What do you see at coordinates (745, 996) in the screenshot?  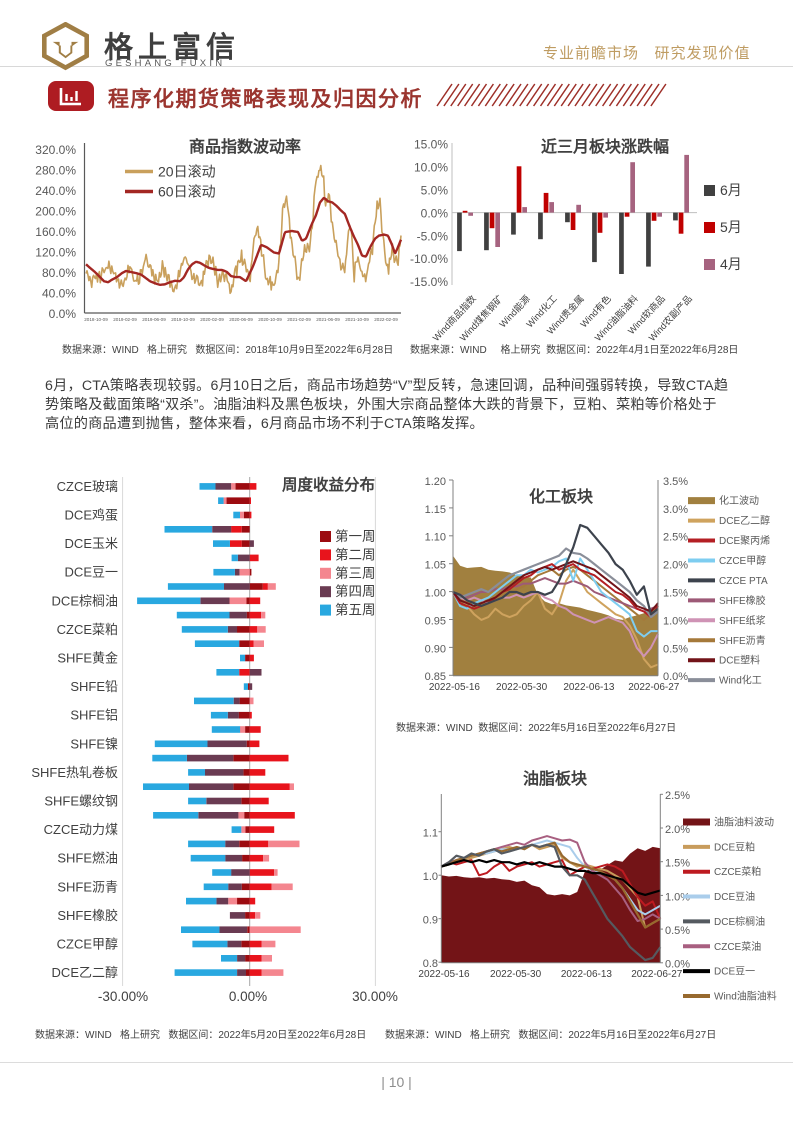 I see `svg-text: Wind油脂油料` at bounding box center [745, 996].